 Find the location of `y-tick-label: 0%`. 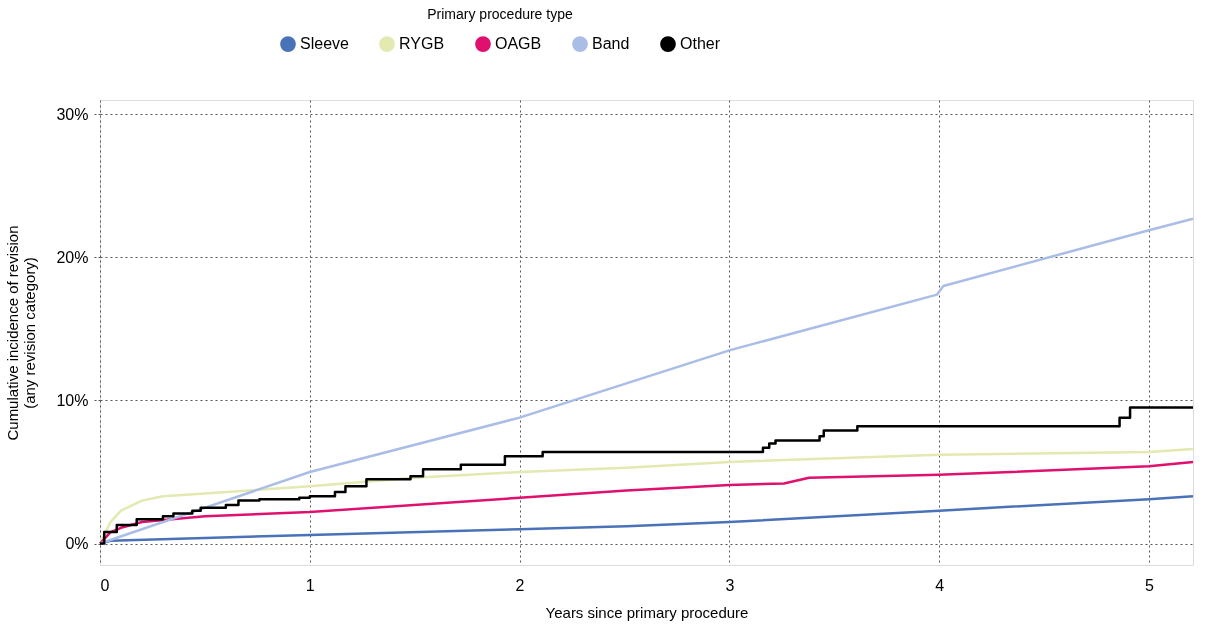

y-tick-label: 0% is located at coordinates (77, 544).